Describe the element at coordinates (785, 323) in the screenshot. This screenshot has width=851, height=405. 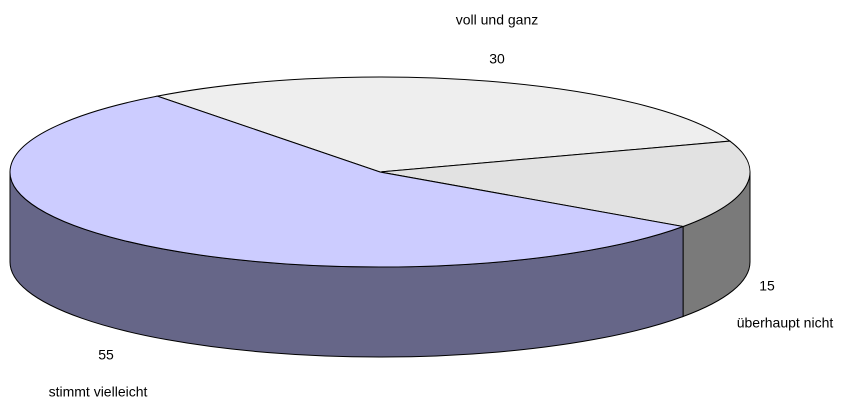
I see `category-label: überhaupt nicht` at that location.